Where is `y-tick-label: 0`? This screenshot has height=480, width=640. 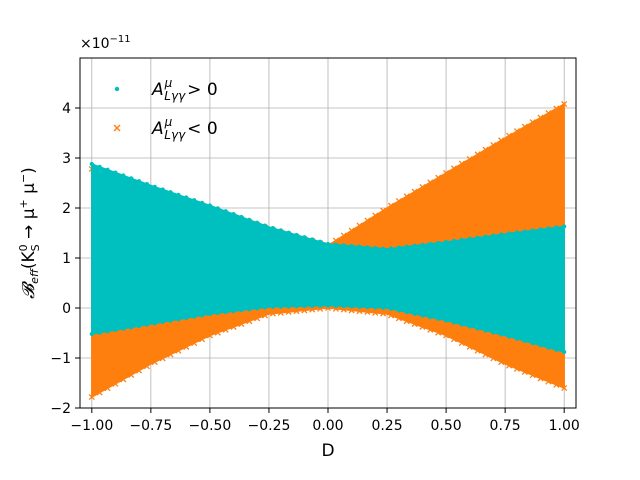 y-tick-label: 0 is located at coordinates (66, 309).